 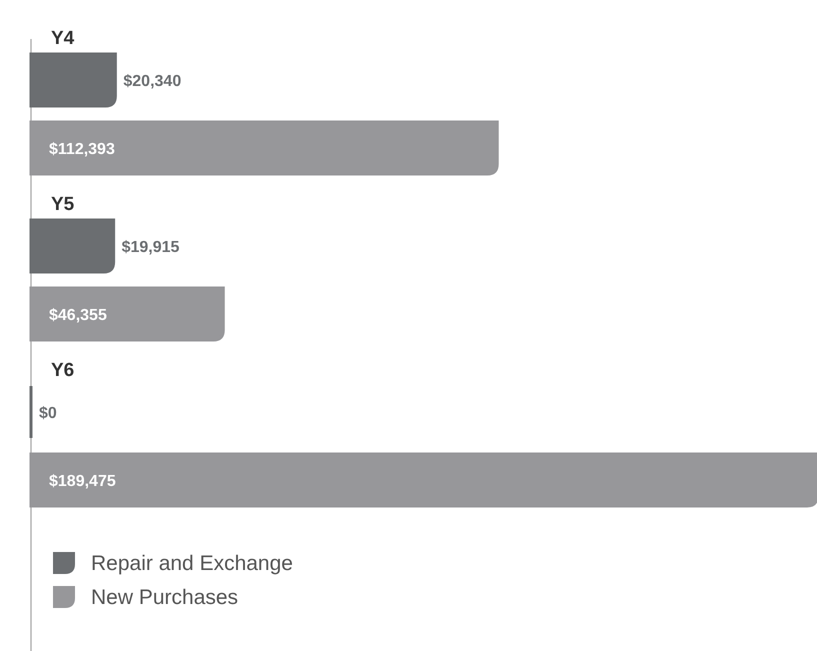 I want to click on data-label: $46,355, so click(x=78, y=315).